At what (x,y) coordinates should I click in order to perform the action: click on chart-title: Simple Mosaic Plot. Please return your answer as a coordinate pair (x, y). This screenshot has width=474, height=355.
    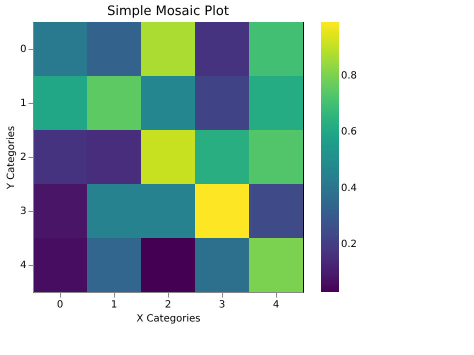
    Looking at the image, I should click on (168, 11).